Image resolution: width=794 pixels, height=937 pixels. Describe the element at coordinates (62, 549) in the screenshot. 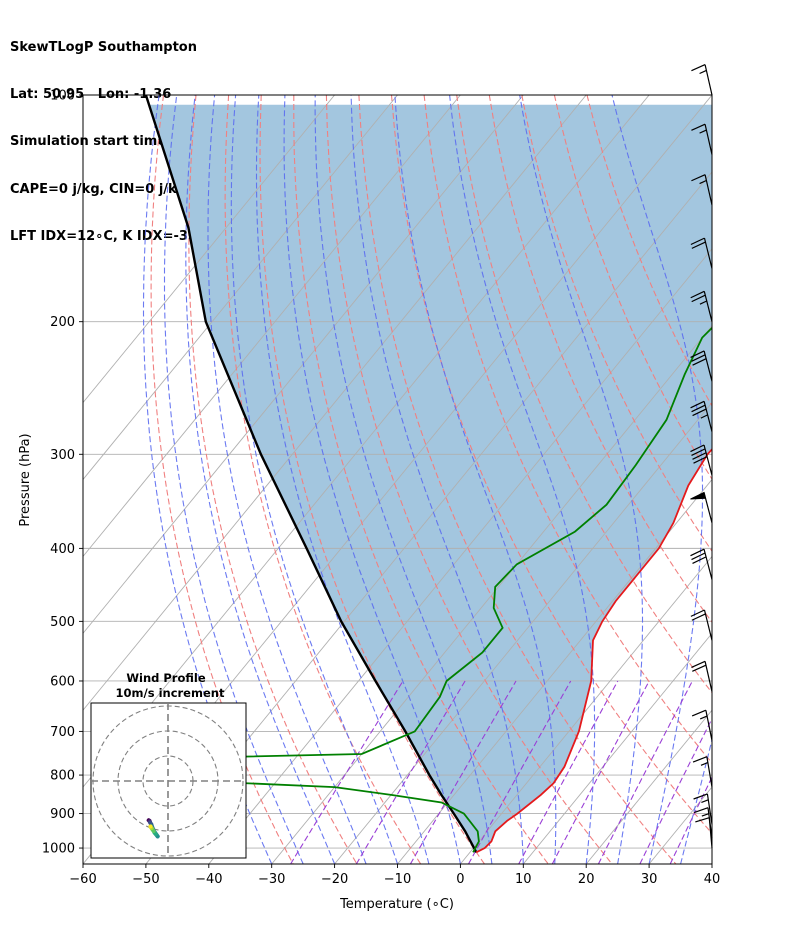

I see `y-tick-label: 400` at that location.